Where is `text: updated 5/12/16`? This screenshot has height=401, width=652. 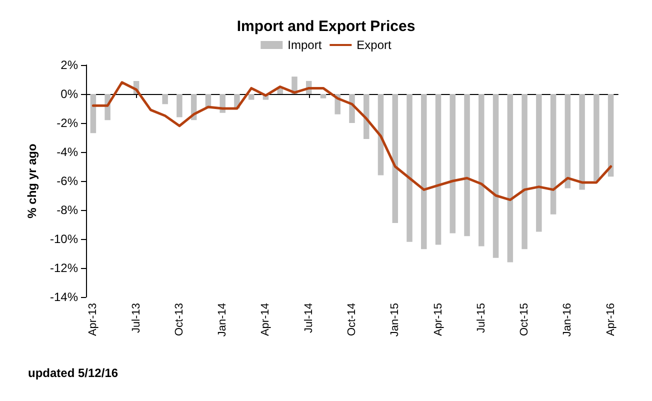
text: updated 5/12/16 is located at coordinates (73, 373).